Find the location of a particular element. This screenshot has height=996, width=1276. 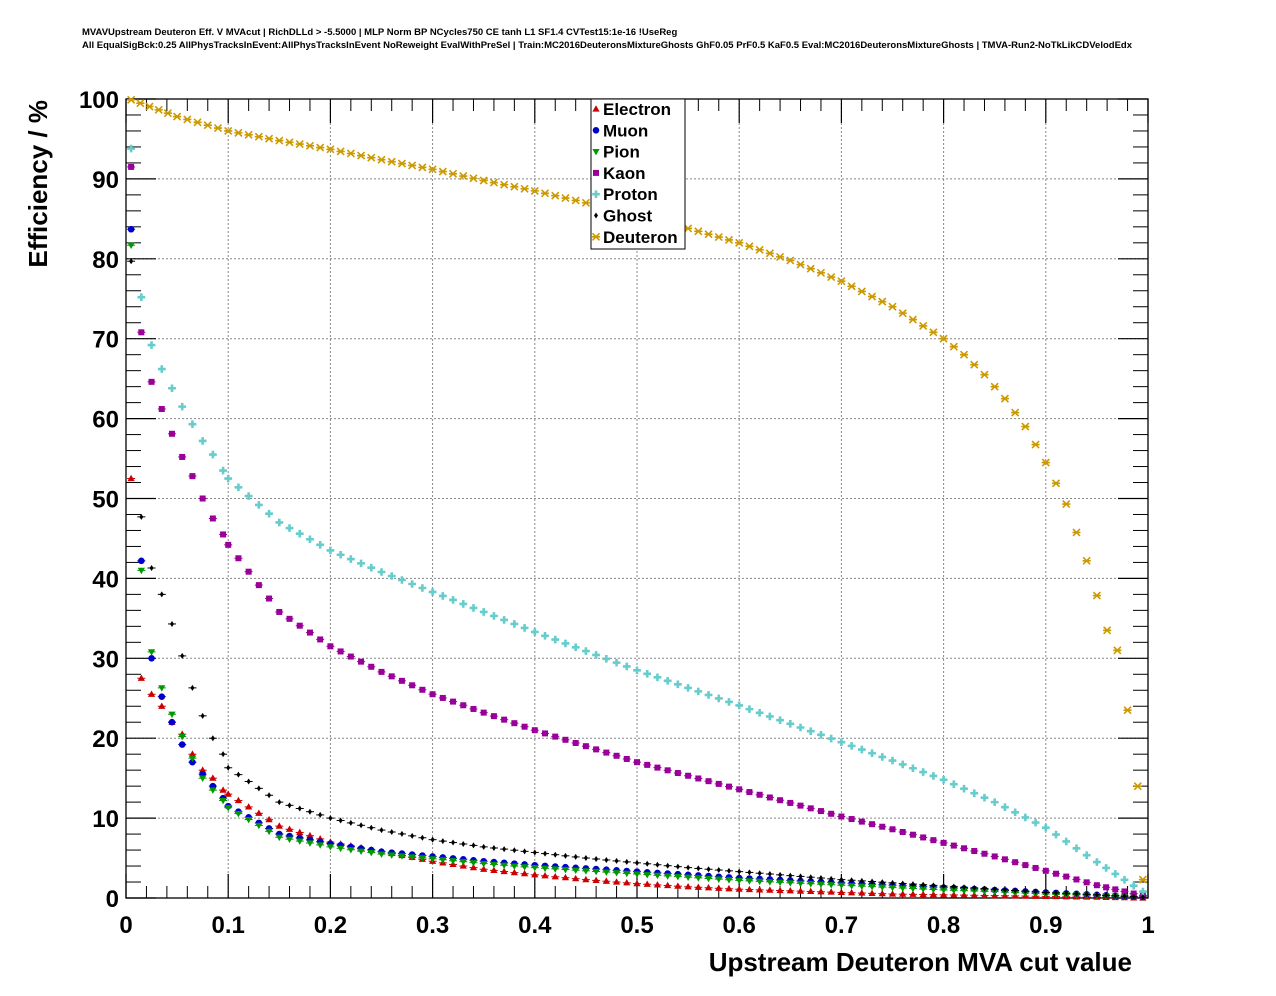

x-tick-label: 0.9 is located at coordinates (1045, 925).